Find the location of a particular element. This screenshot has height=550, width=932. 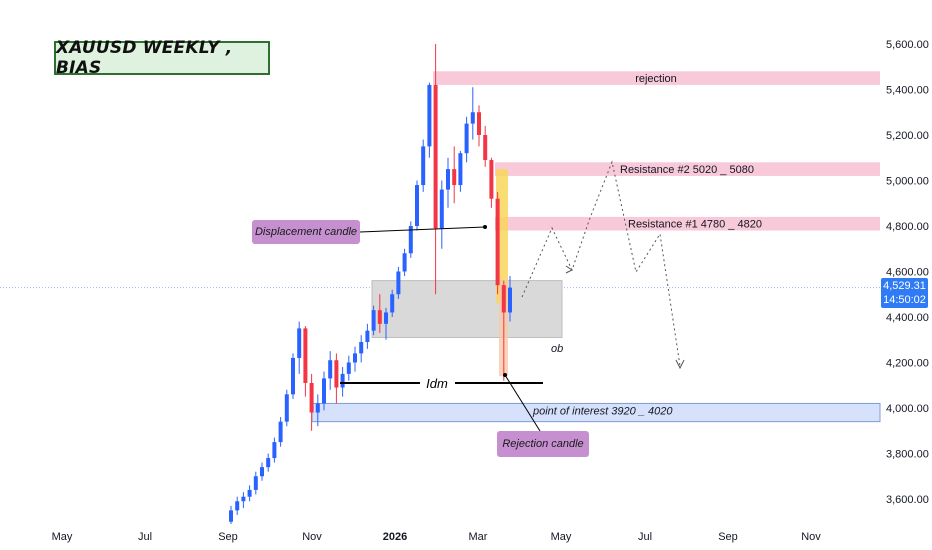

y-tick-label: 4,600.00 is located at coordinates (907, 273).